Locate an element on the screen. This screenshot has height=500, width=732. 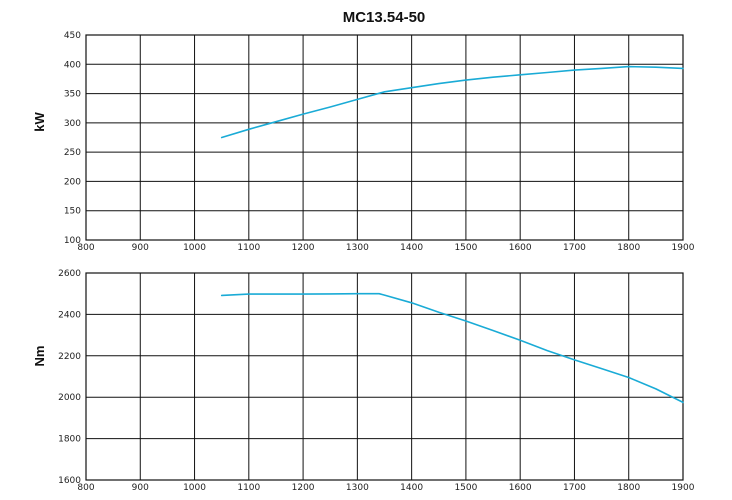
y-tick-label: 450 is located at coordinates (72, 36).